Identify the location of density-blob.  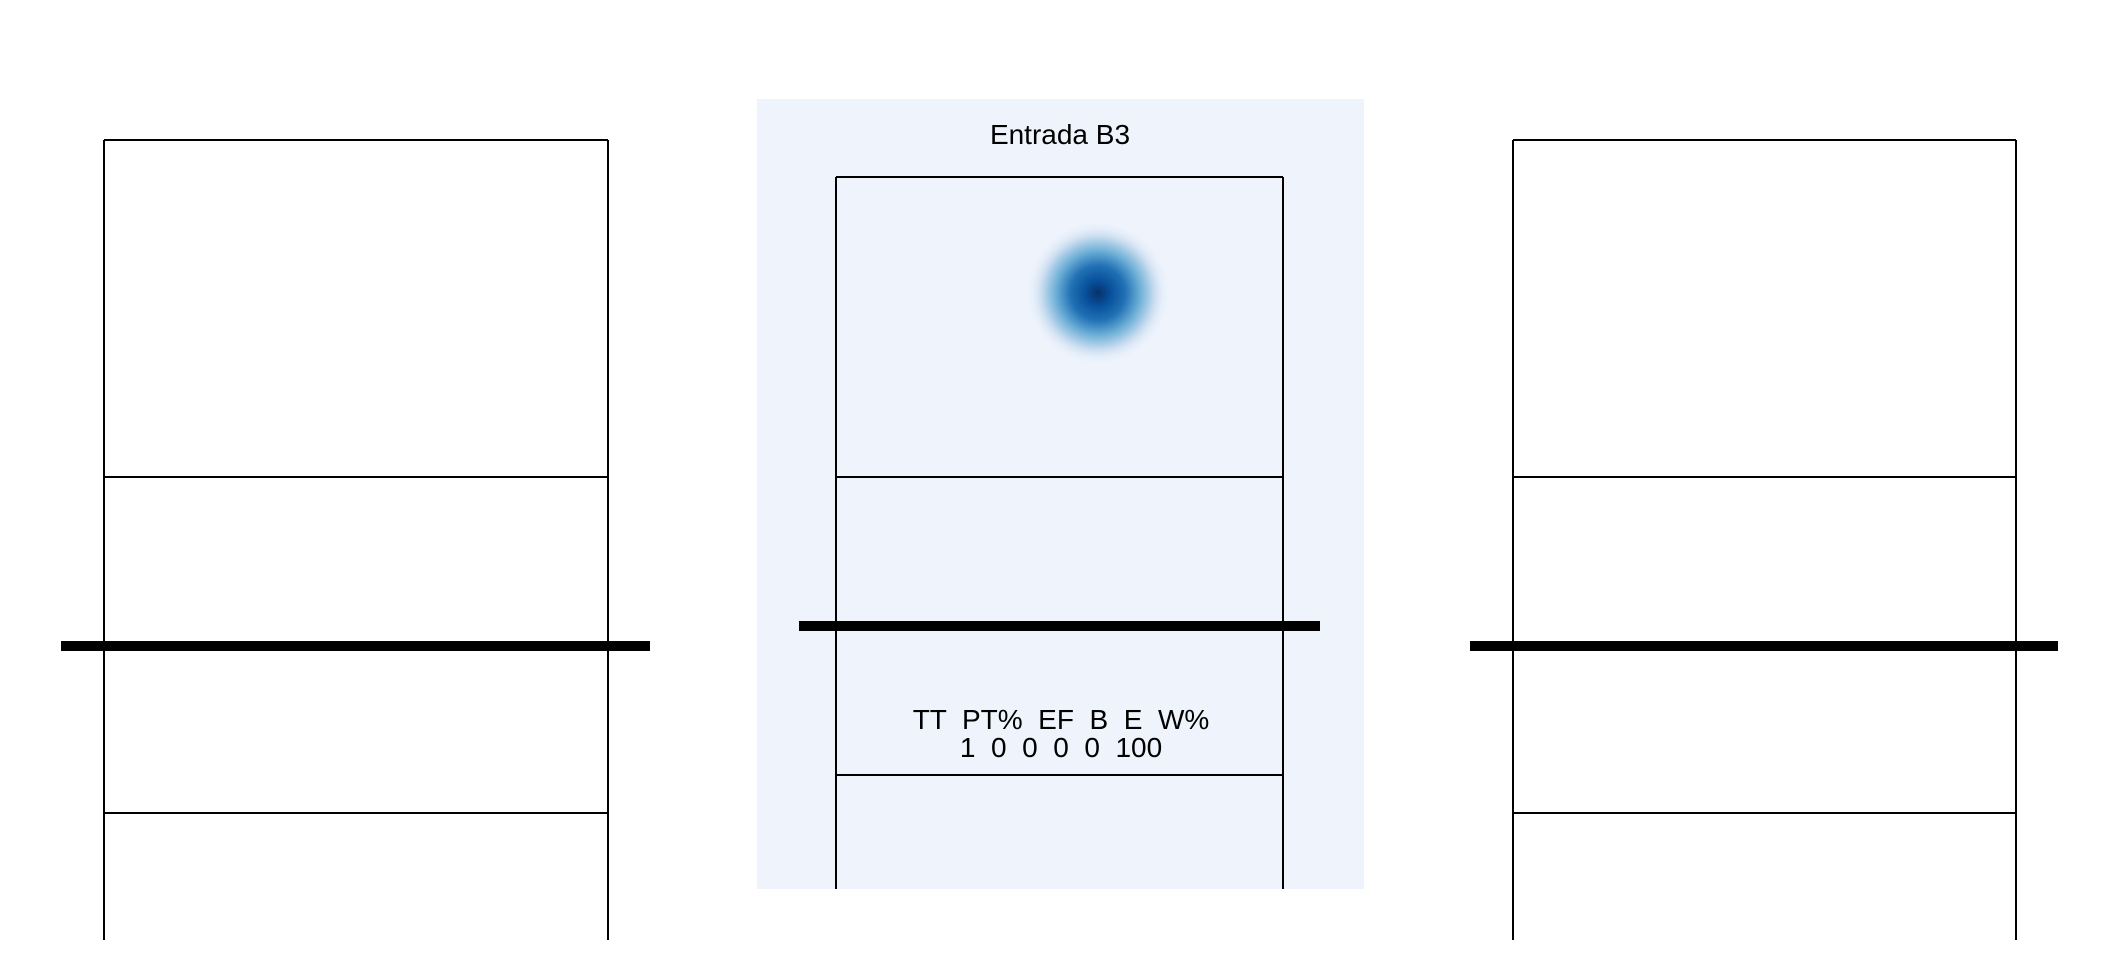
(1098, 293).